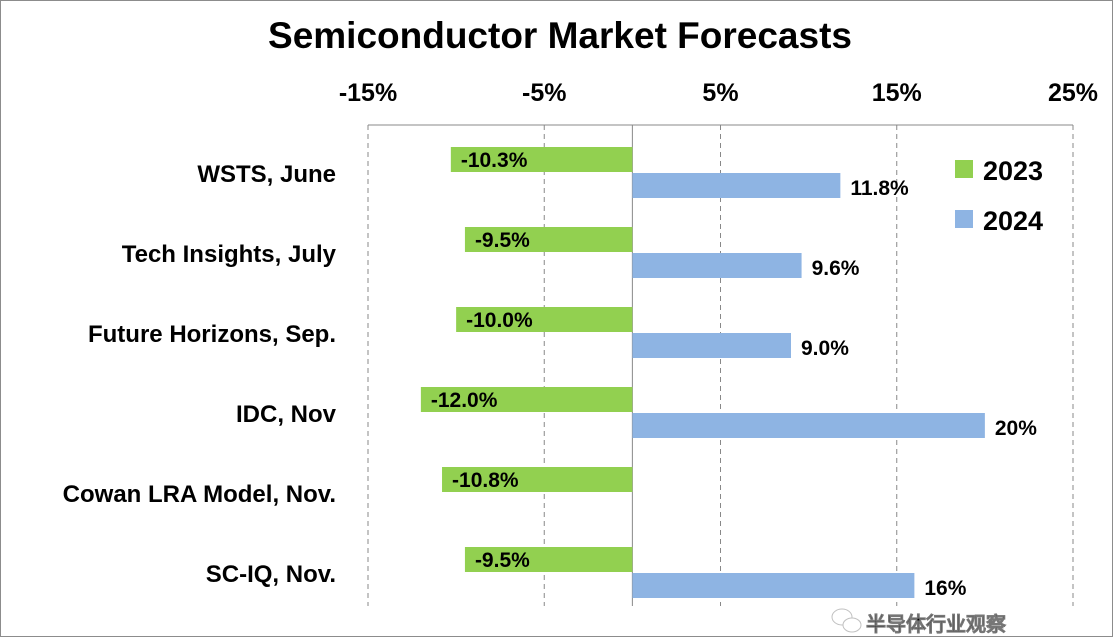 Image resolution: width=1113 pixels, height=637 pixels. Describe the element at coordinates (485, 480) in the screenshot. I see `data-label: -10.8%` at that location.